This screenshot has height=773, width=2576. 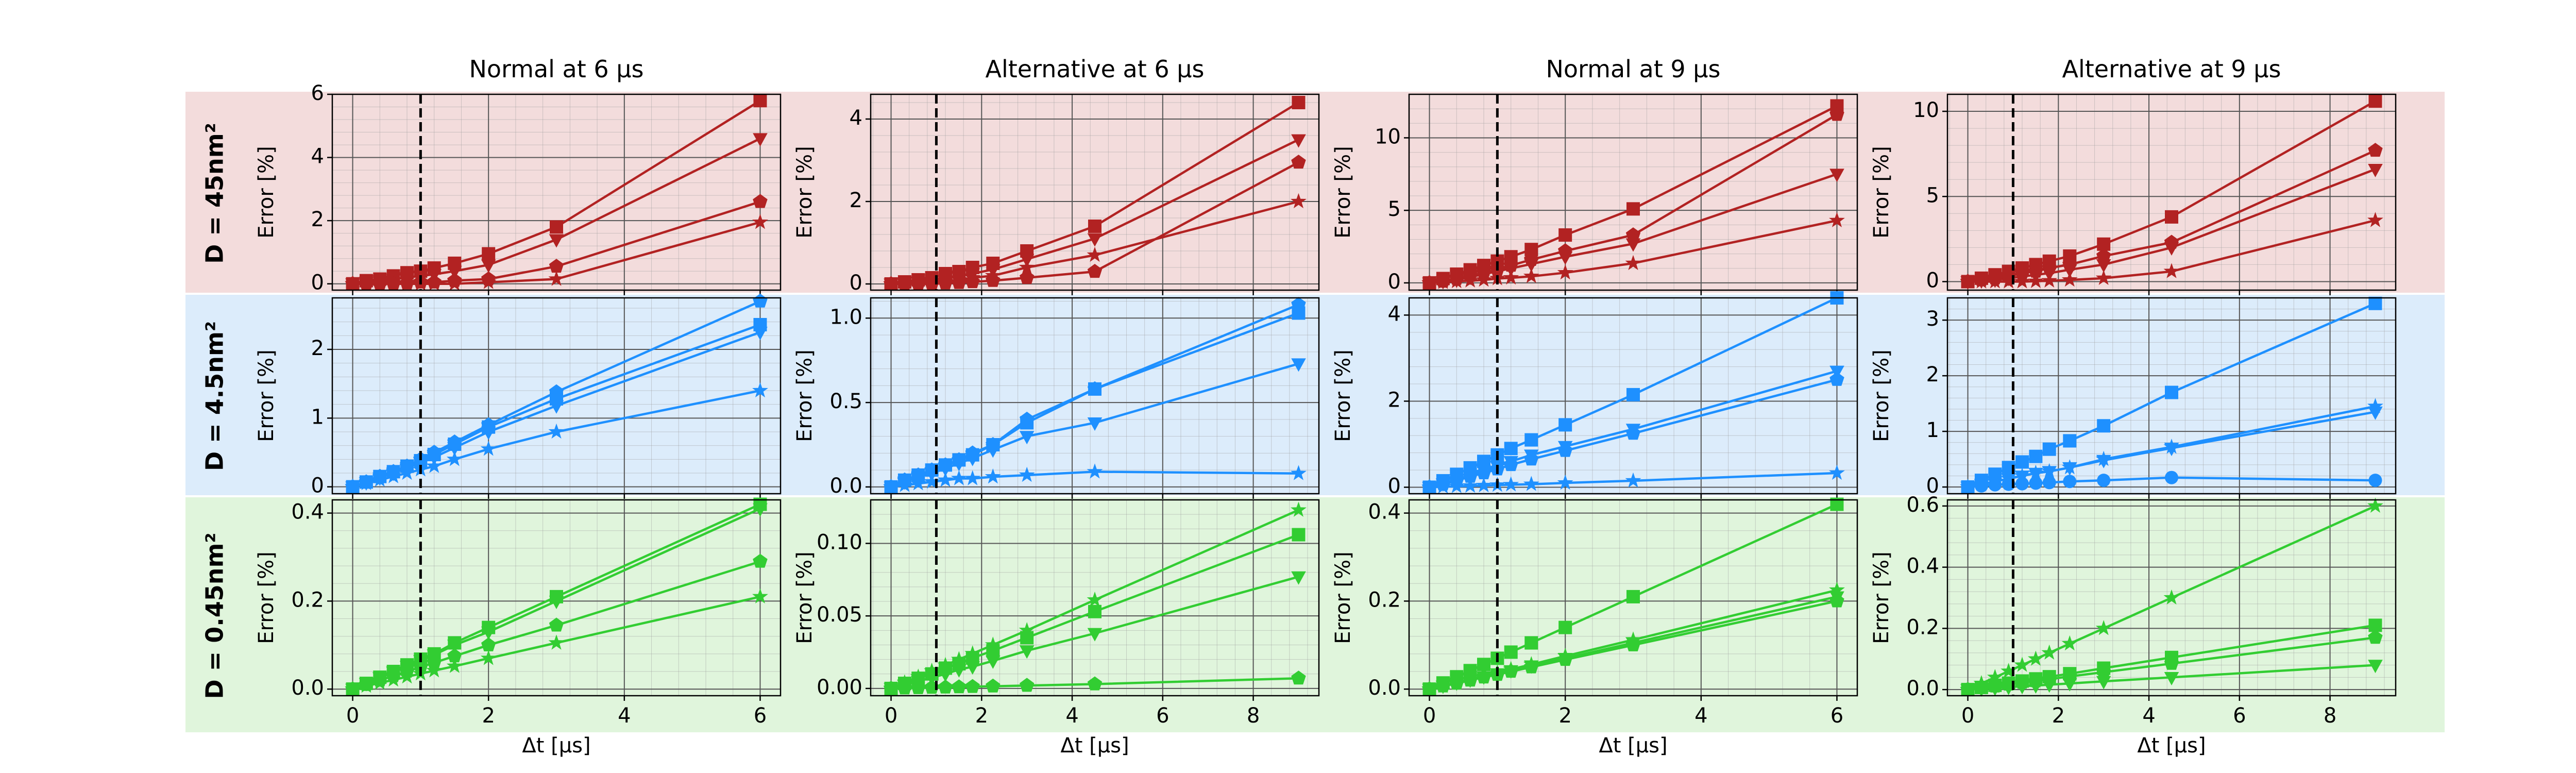 I want to click on column-title-0: Normal at 6 μs, so click(x=556, y=69).